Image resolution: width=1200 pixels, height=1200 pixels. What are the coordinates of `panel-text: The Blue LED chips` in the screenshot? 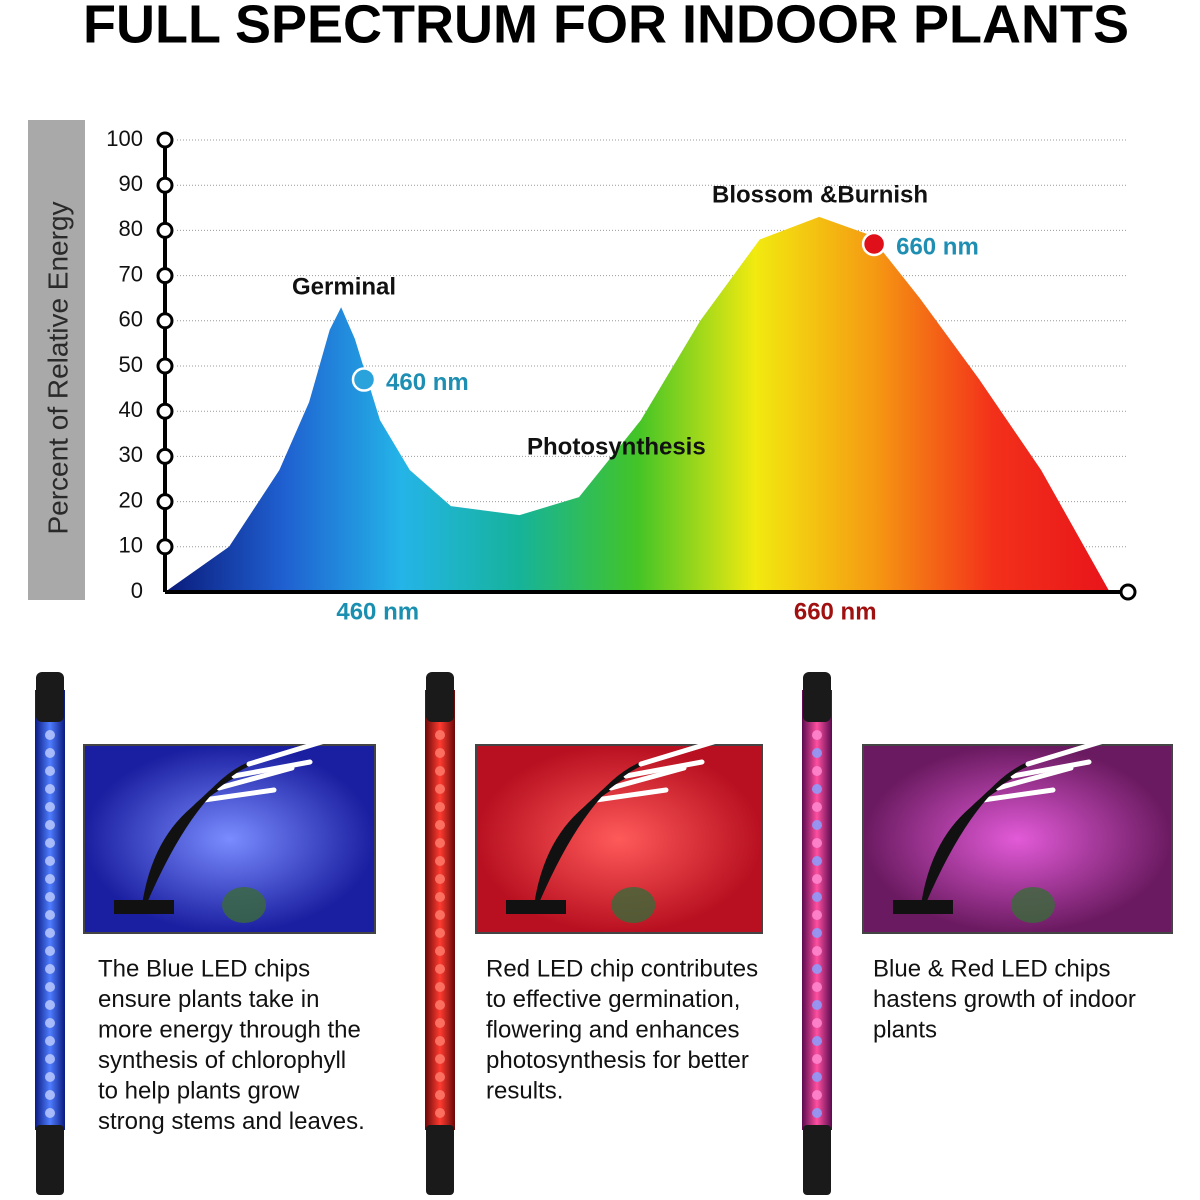 It's located at (204, 968).